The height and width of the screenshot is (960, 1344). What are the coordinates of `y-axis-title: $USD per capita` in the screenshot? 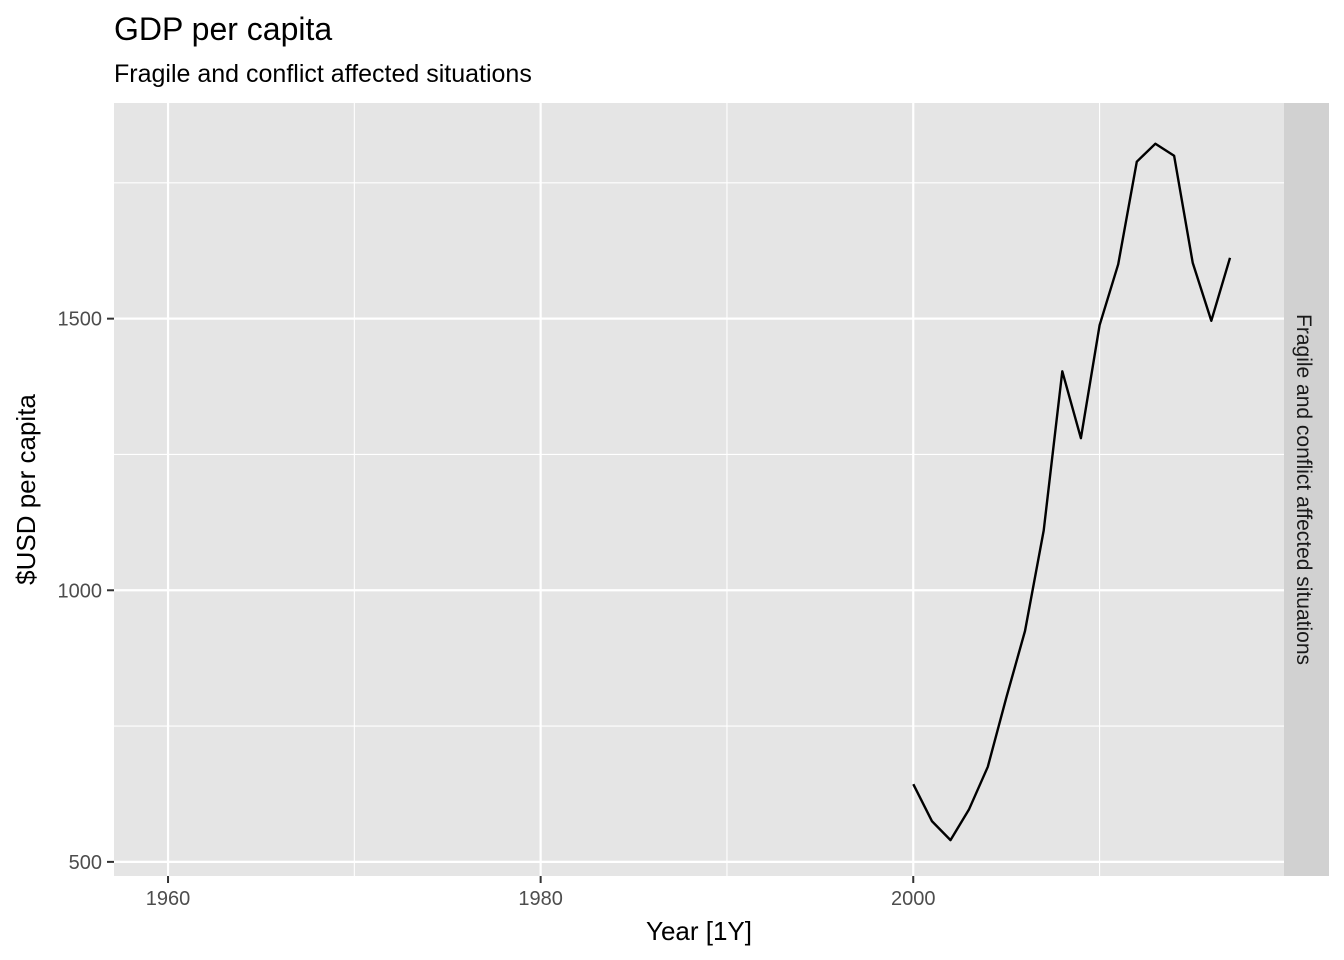 It's located at (26, 489).